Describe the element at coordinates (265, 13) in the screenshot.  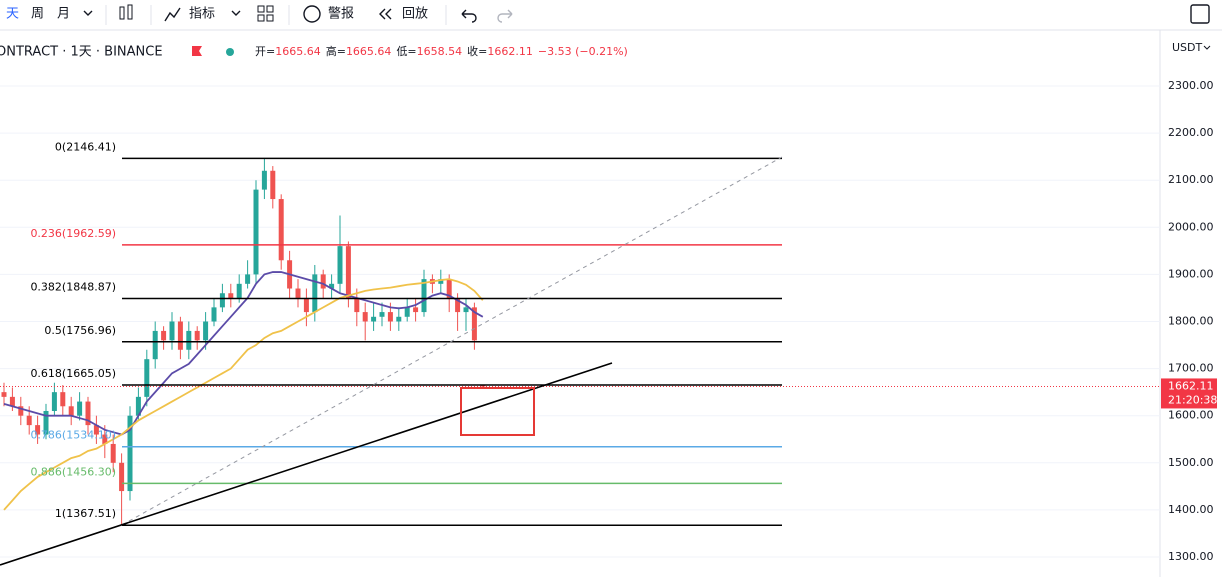
I see `layout-button` at that location.